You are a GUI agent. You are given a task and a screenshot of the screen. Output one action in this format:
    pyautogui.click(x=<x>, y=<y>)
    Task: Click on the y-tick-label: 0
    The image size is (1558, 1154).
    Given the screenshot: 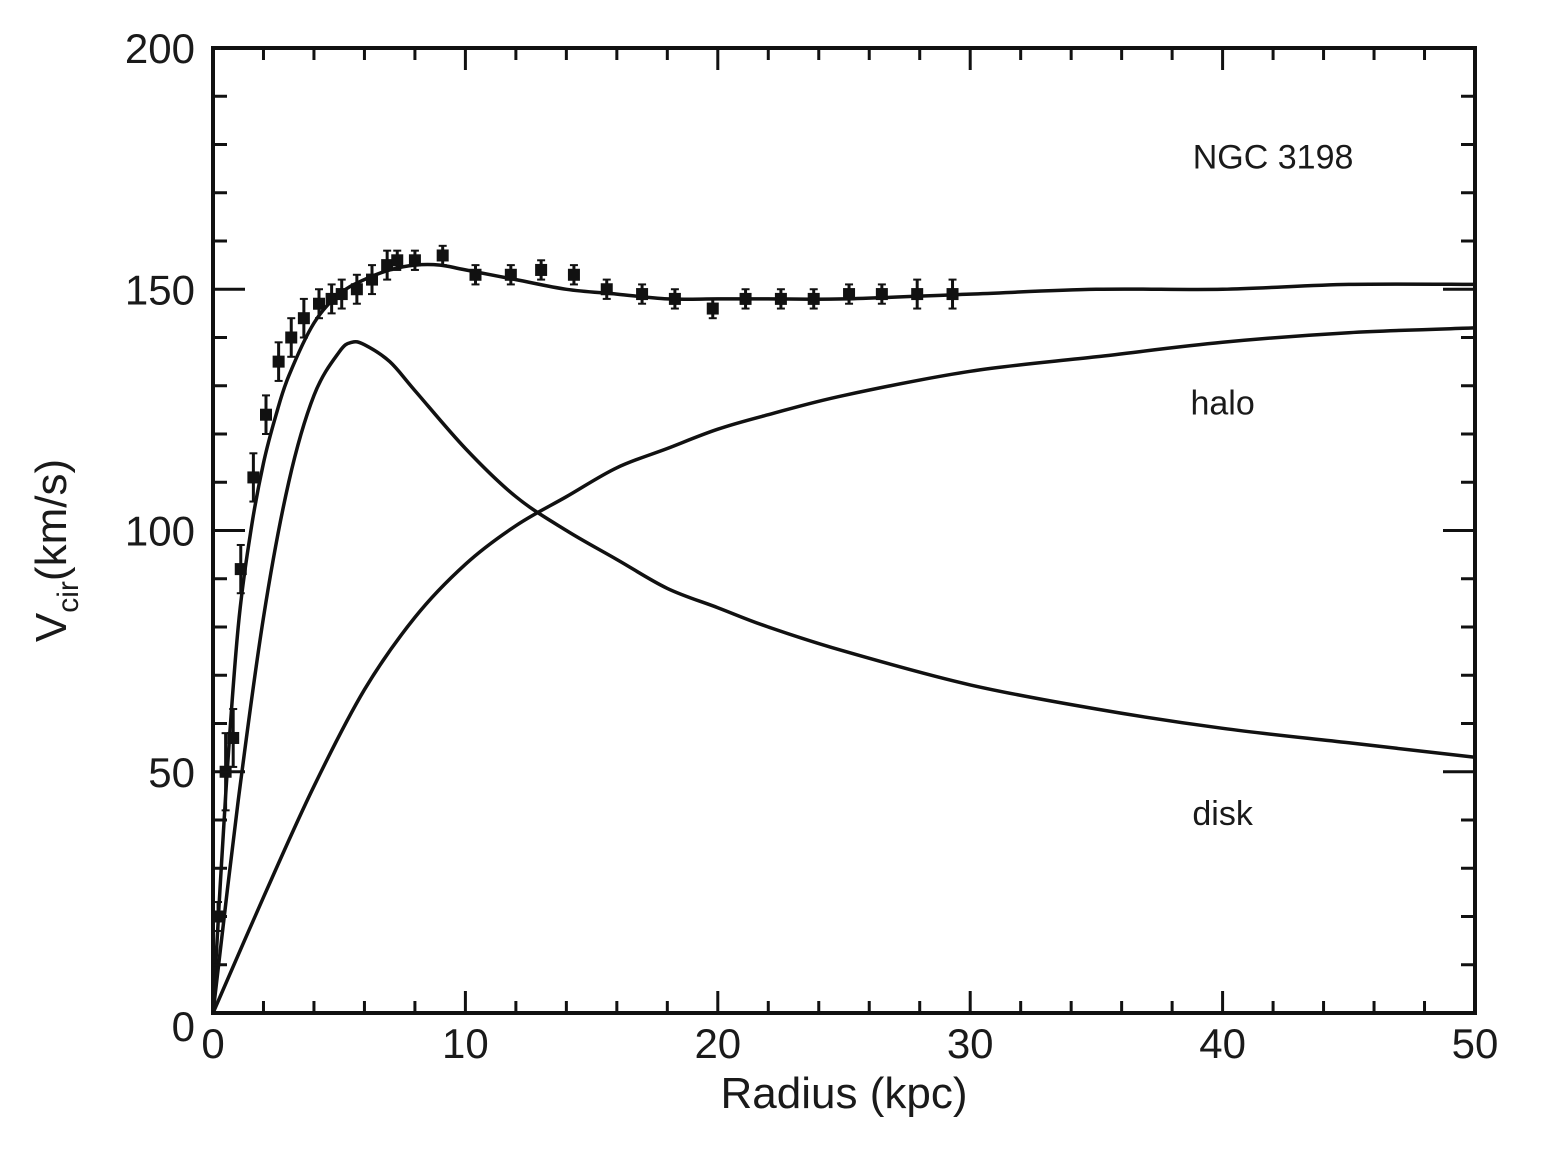 What is the action you would take?
    pyautogui.click(x=183, y=1026)
    